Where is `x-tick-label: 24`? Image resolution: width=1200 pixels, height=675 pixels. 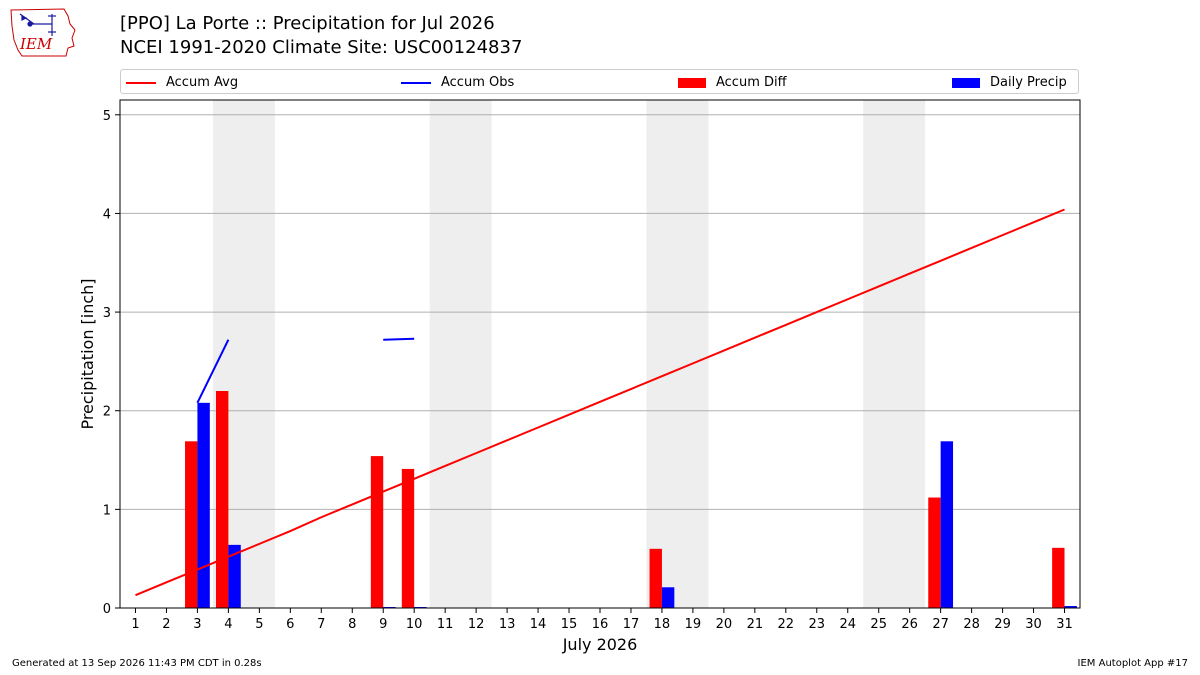 x-tick-label: 24 is located at coordinates (847, 624).